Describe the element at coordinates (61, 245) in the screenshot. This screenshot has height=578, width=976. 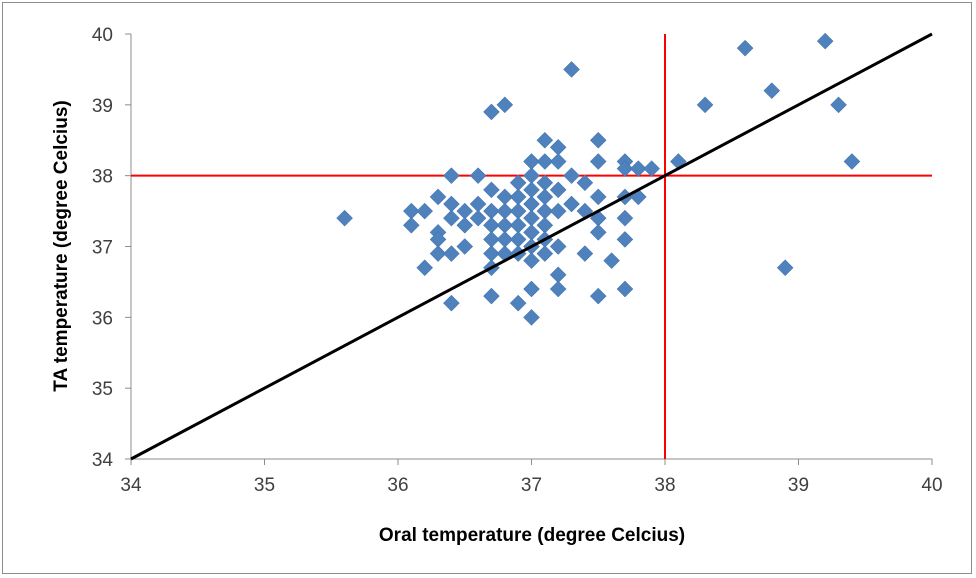
I see `y-axis-title: TA temperature (degree Celcius)` at that location.